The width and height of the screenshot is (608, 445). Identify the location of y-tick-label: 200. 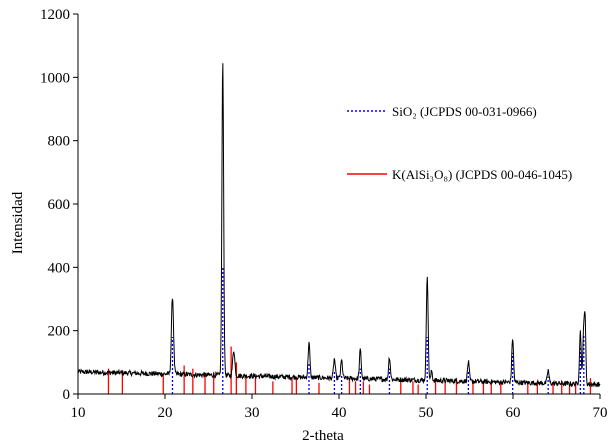
(59, 332).